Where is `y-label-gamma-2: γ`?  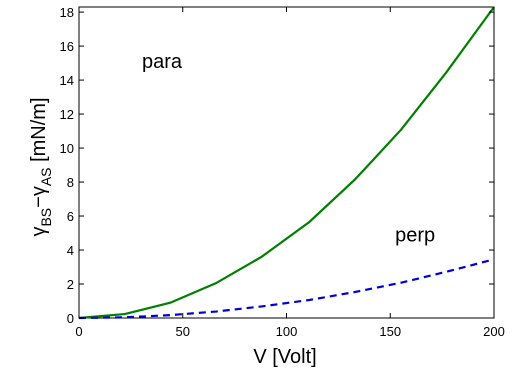 y-label-gamma-2: γ is located at coordinates (39, 191).